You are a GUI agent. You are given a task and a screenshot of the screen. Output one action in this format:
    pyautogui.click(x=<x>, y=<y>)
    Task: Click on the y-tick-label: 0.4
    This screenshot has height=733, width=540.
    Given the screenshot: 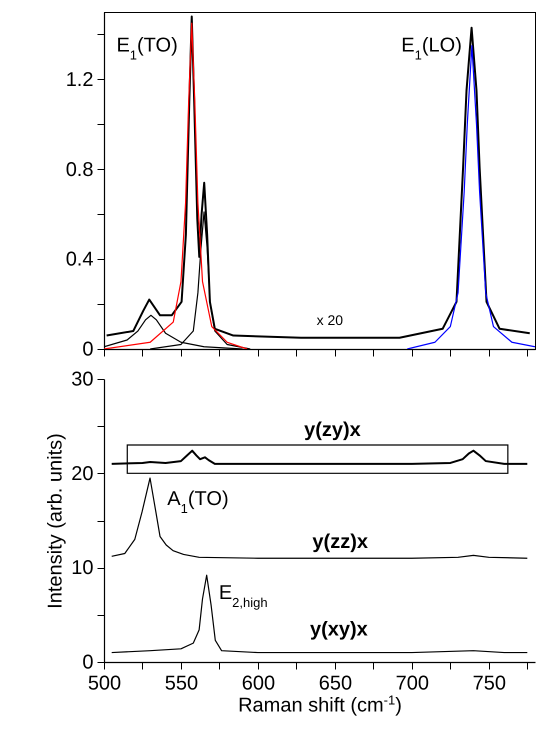 What is the action you would take?
    pyautogui.click(x=80, y=259)
    